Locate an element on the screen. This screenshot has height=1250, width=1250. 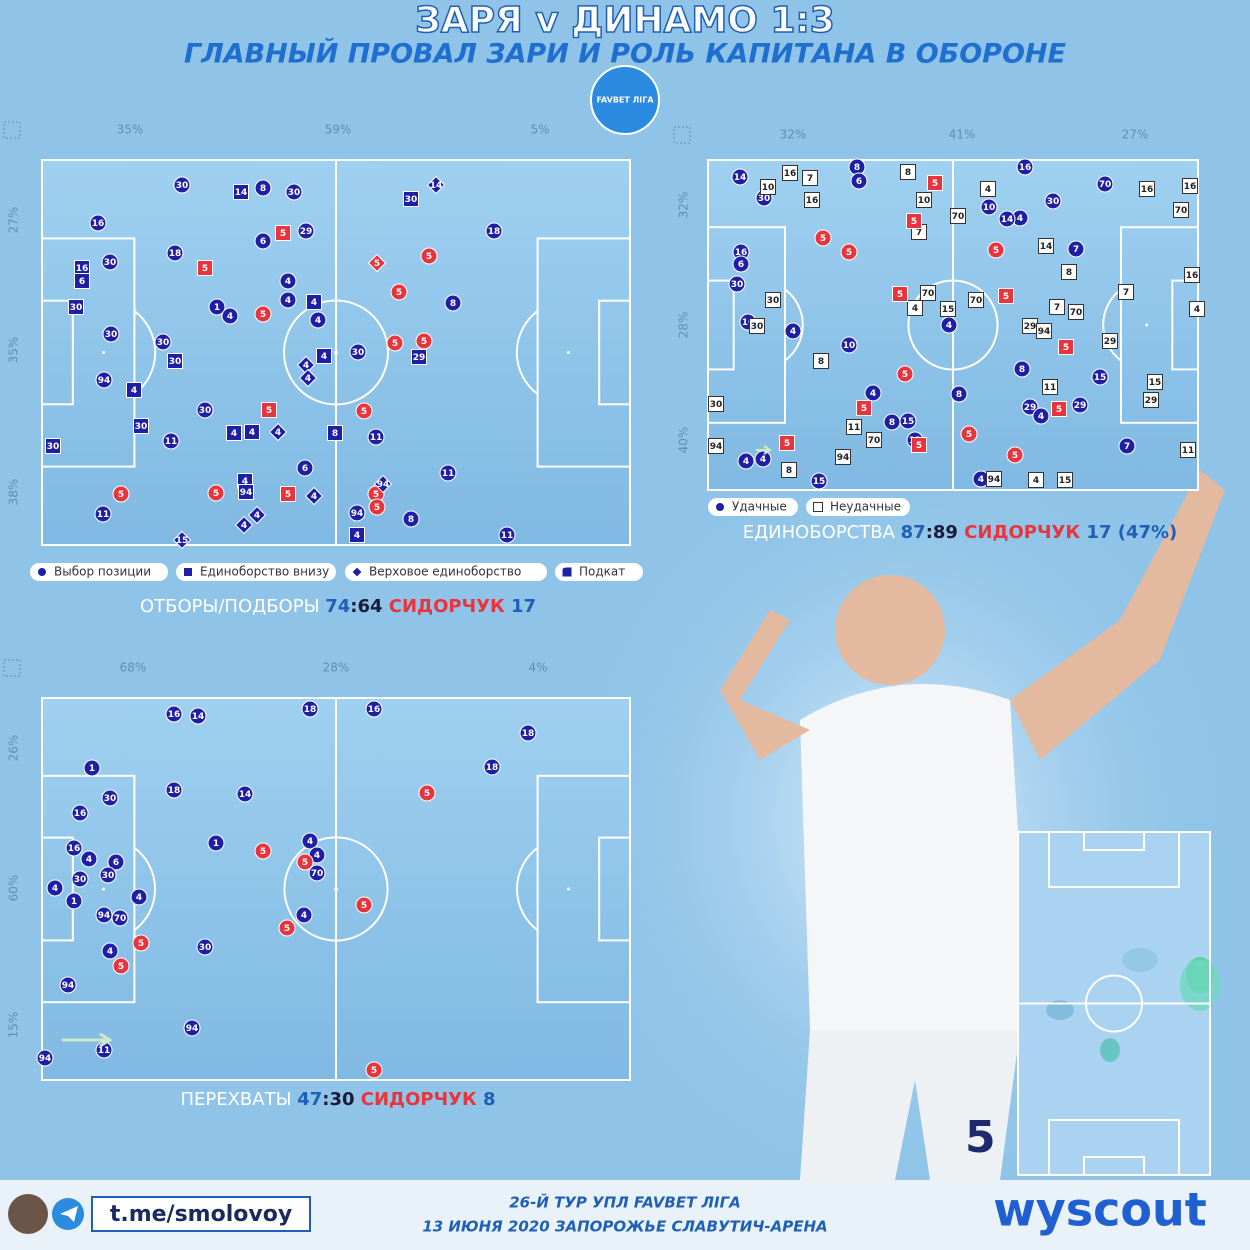
title: ЗАРЯ v ДИНАМО 1:3 is located at coordinates (625, 20).